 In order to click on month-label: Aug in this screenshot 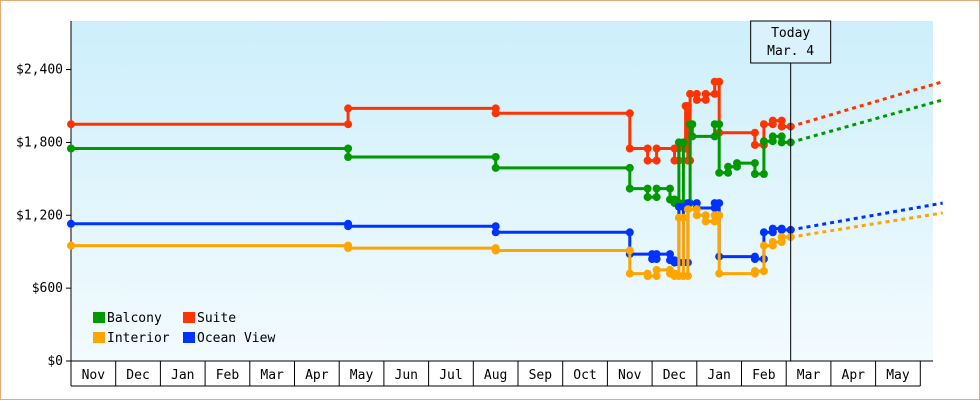, I will do `click(495, 375)`.